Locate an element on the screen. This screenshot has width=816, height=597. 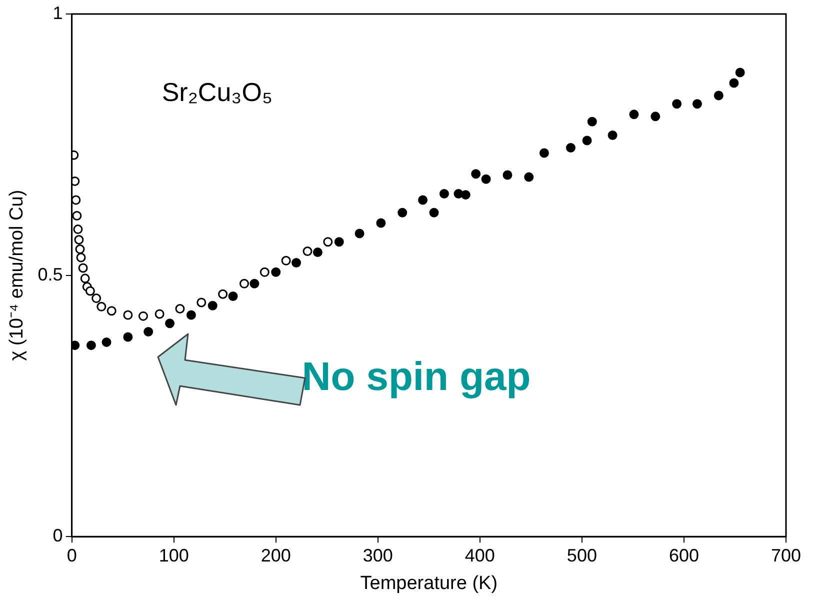
y-tick-label: 0 is located at coordinates (57, 536).